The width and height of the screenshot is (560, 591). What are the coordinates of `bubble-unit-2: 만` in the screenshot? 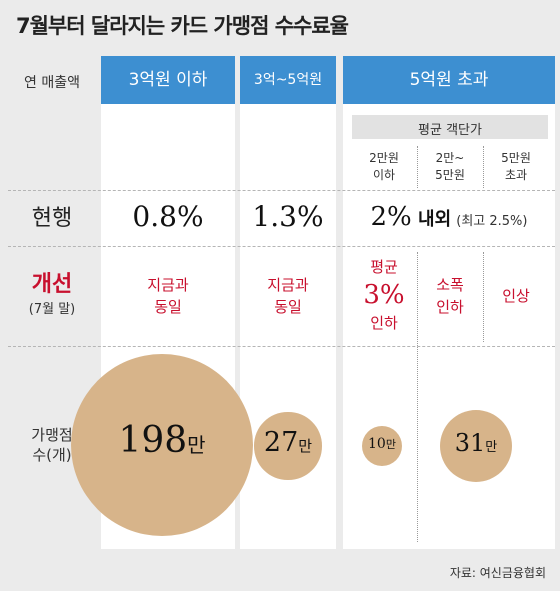 It's located at (305, 446).